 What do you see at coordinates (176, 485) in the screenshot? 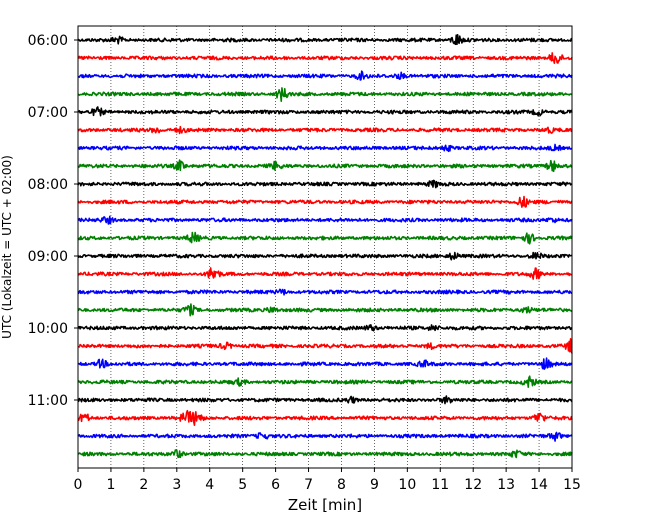
I see `x-tick-label: 3` at bounding box center [176, 485].